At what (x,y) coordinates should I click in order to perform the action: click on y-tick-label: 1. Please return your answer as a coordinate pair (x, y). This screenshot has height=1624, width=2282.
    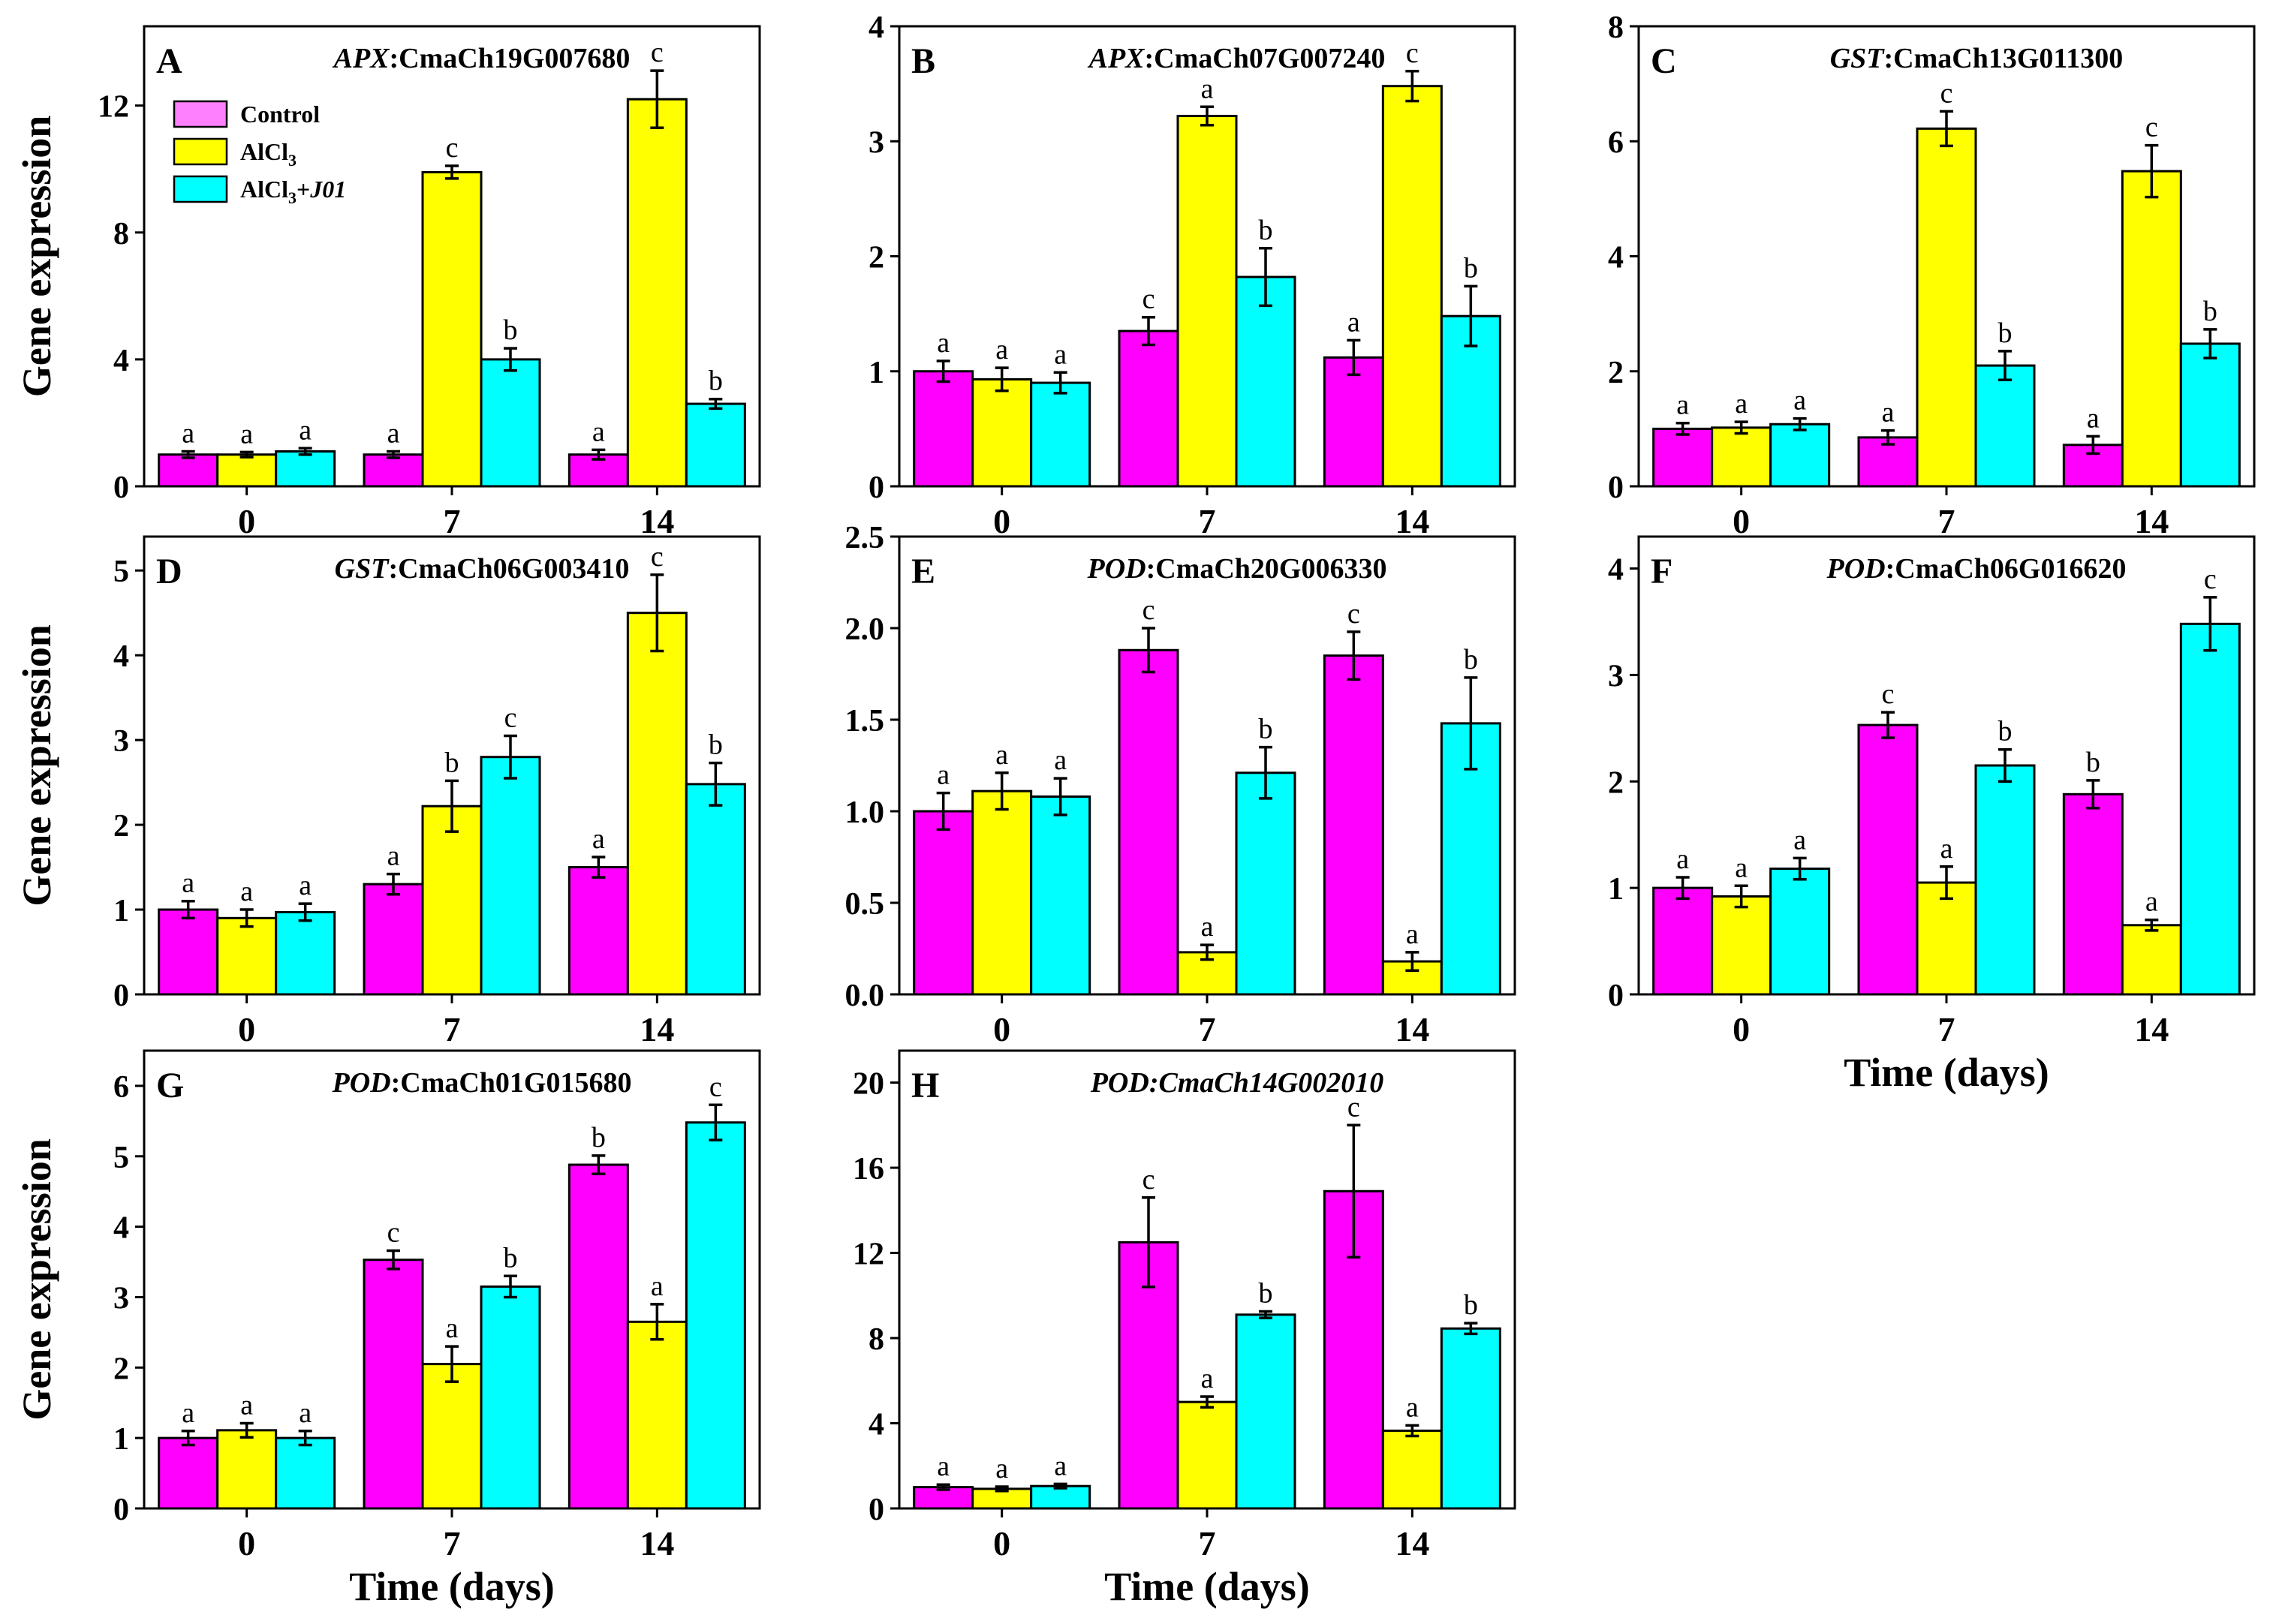
    Looking at the image, I should click on (1616, 889).